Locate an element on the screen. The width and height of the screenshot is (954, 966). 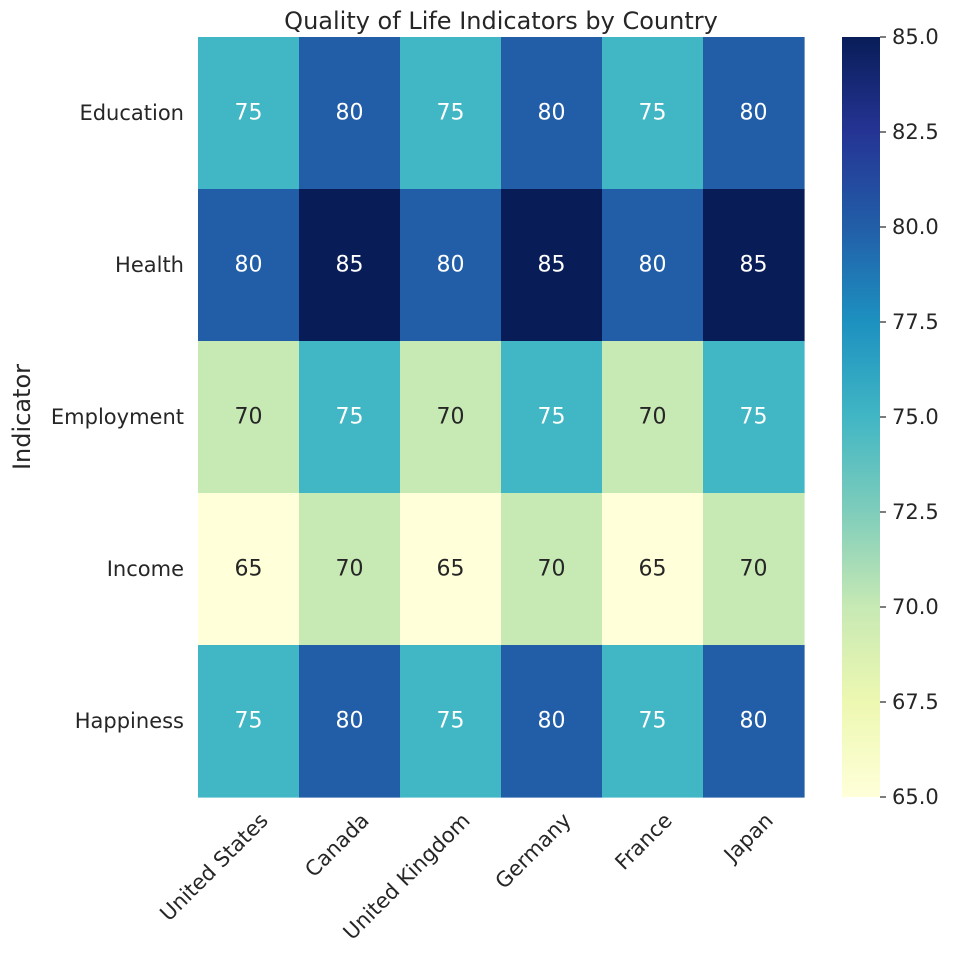
column-tick-label: United States is located at coordinates (214, 867).